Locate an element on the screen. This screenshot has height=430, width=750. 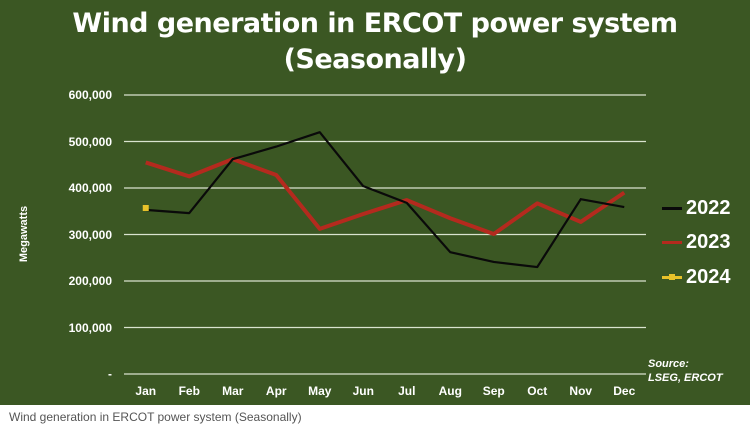
x-tick-label: Oct is located at coordinates (537, 391).